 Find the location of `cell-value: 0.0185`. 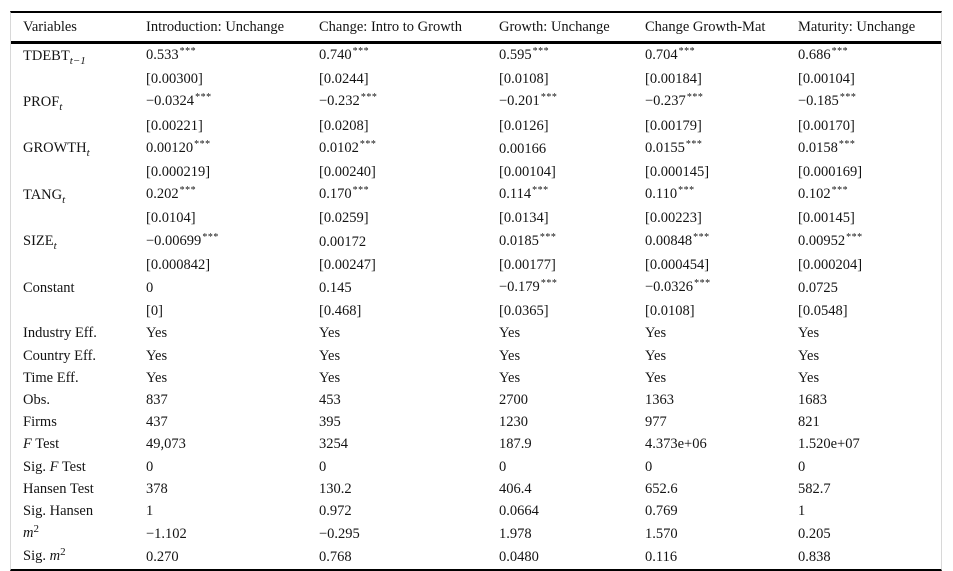

cell-value: 0.0185 is located at coordinates (519, 240).